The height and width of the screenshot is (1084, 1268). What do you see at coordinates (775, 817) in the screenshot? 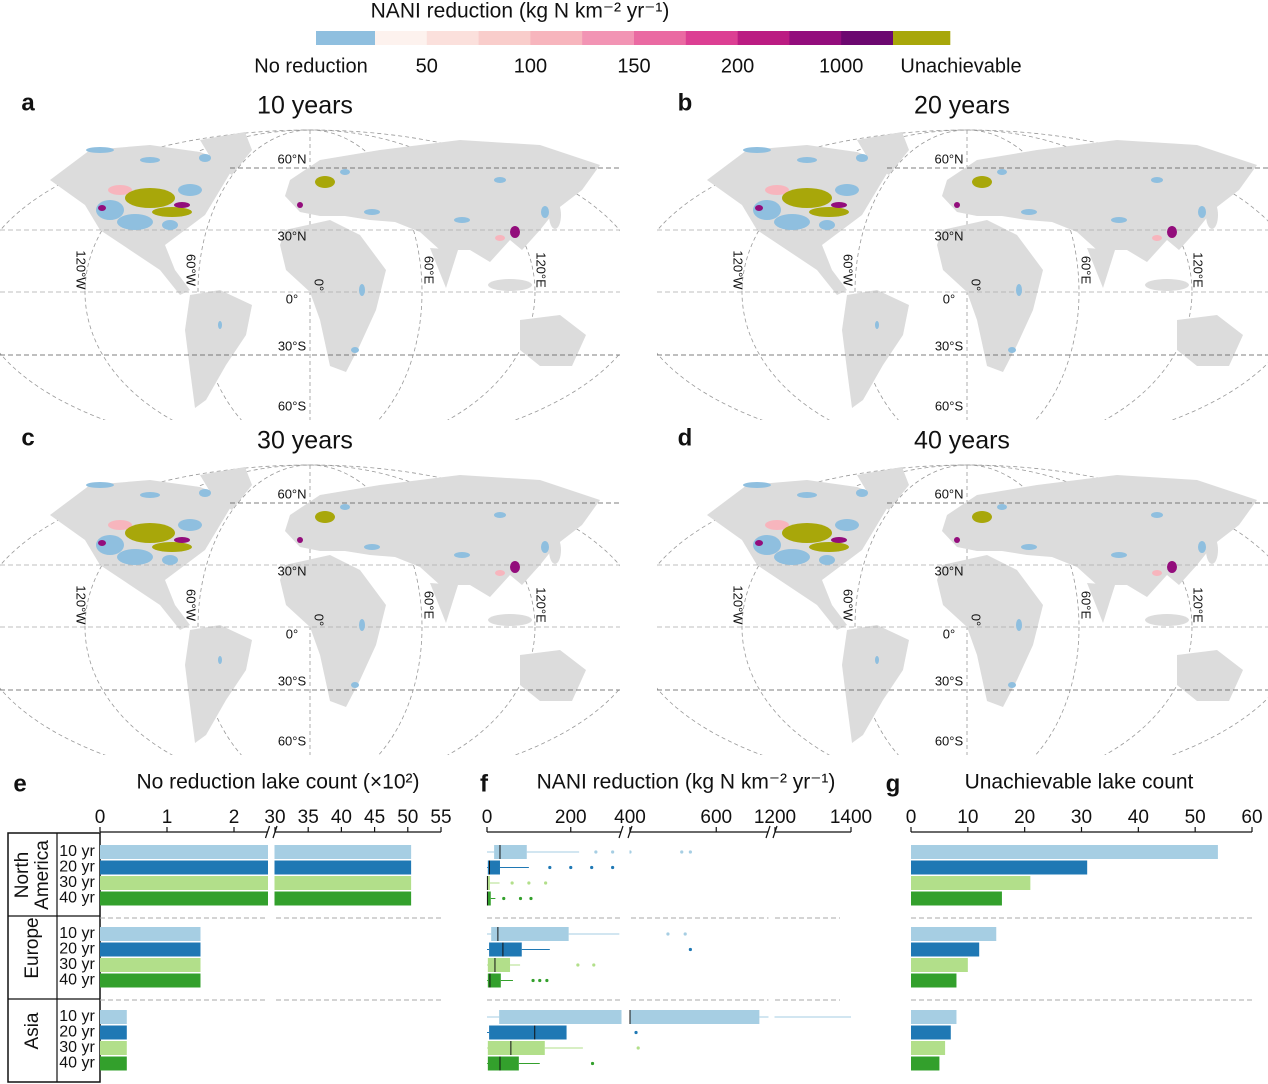
I see `x-tick-label: 1200` at bounding box center [775, 817].